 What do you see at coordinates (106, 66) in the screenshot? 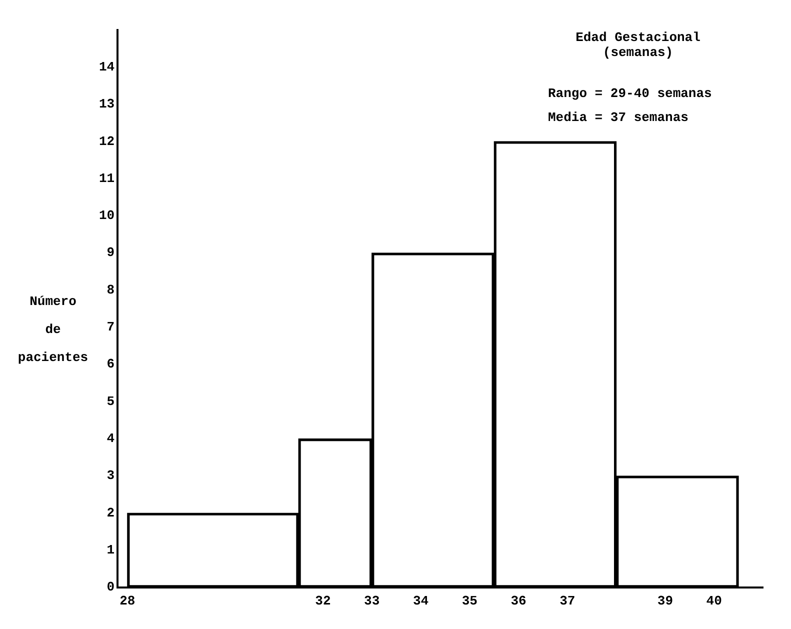
I see `y-tick-label: 14` at bounding box center [106, 66].